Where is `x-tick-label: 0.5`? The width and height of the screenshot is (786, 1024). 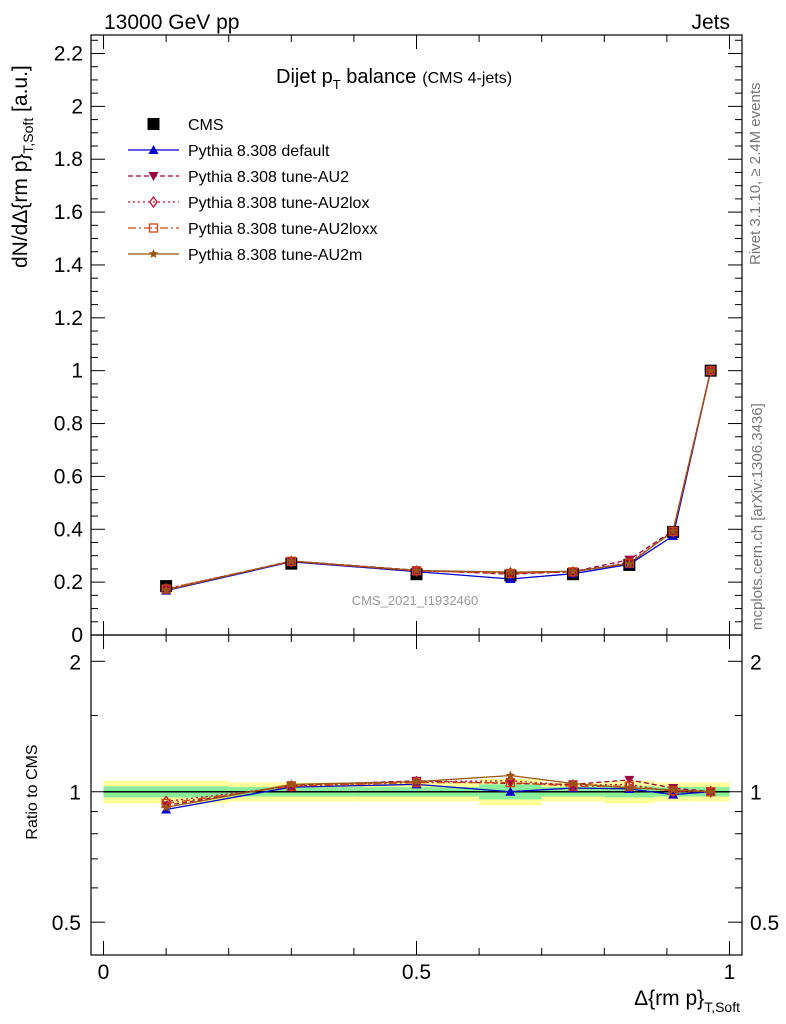 x-tick-label: 0.5 is located at coordinates (416, 972).